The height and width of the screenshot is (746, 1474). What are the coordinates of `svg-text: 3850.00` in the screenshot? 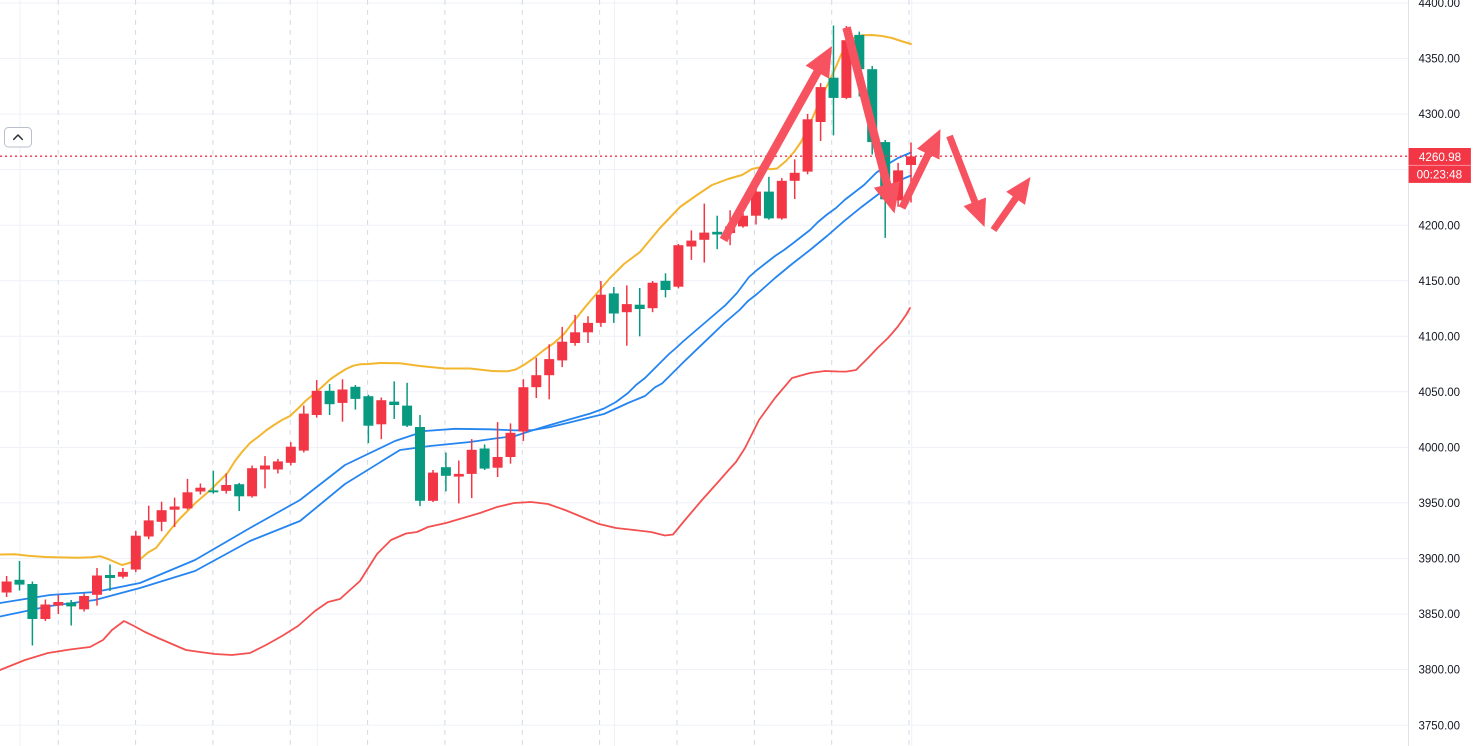 It's located at (1440, 615).